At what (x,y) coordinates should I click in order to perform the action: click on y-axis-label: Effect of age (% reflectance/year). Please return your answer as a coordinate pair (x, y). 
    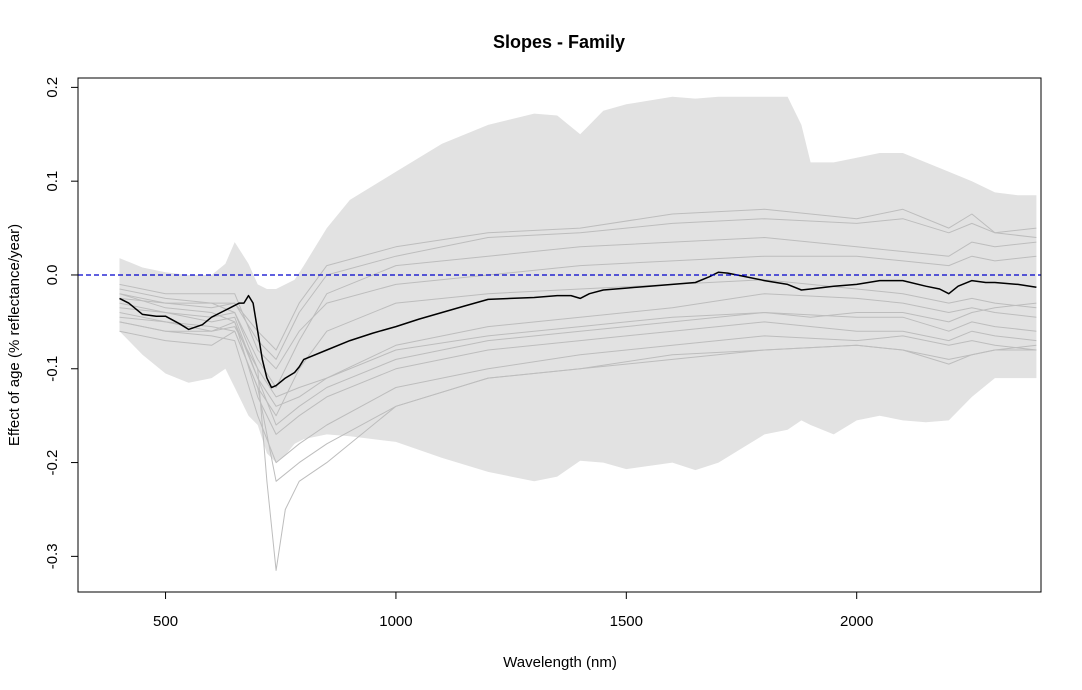
    Looking at the image, I should click on (14, 335).